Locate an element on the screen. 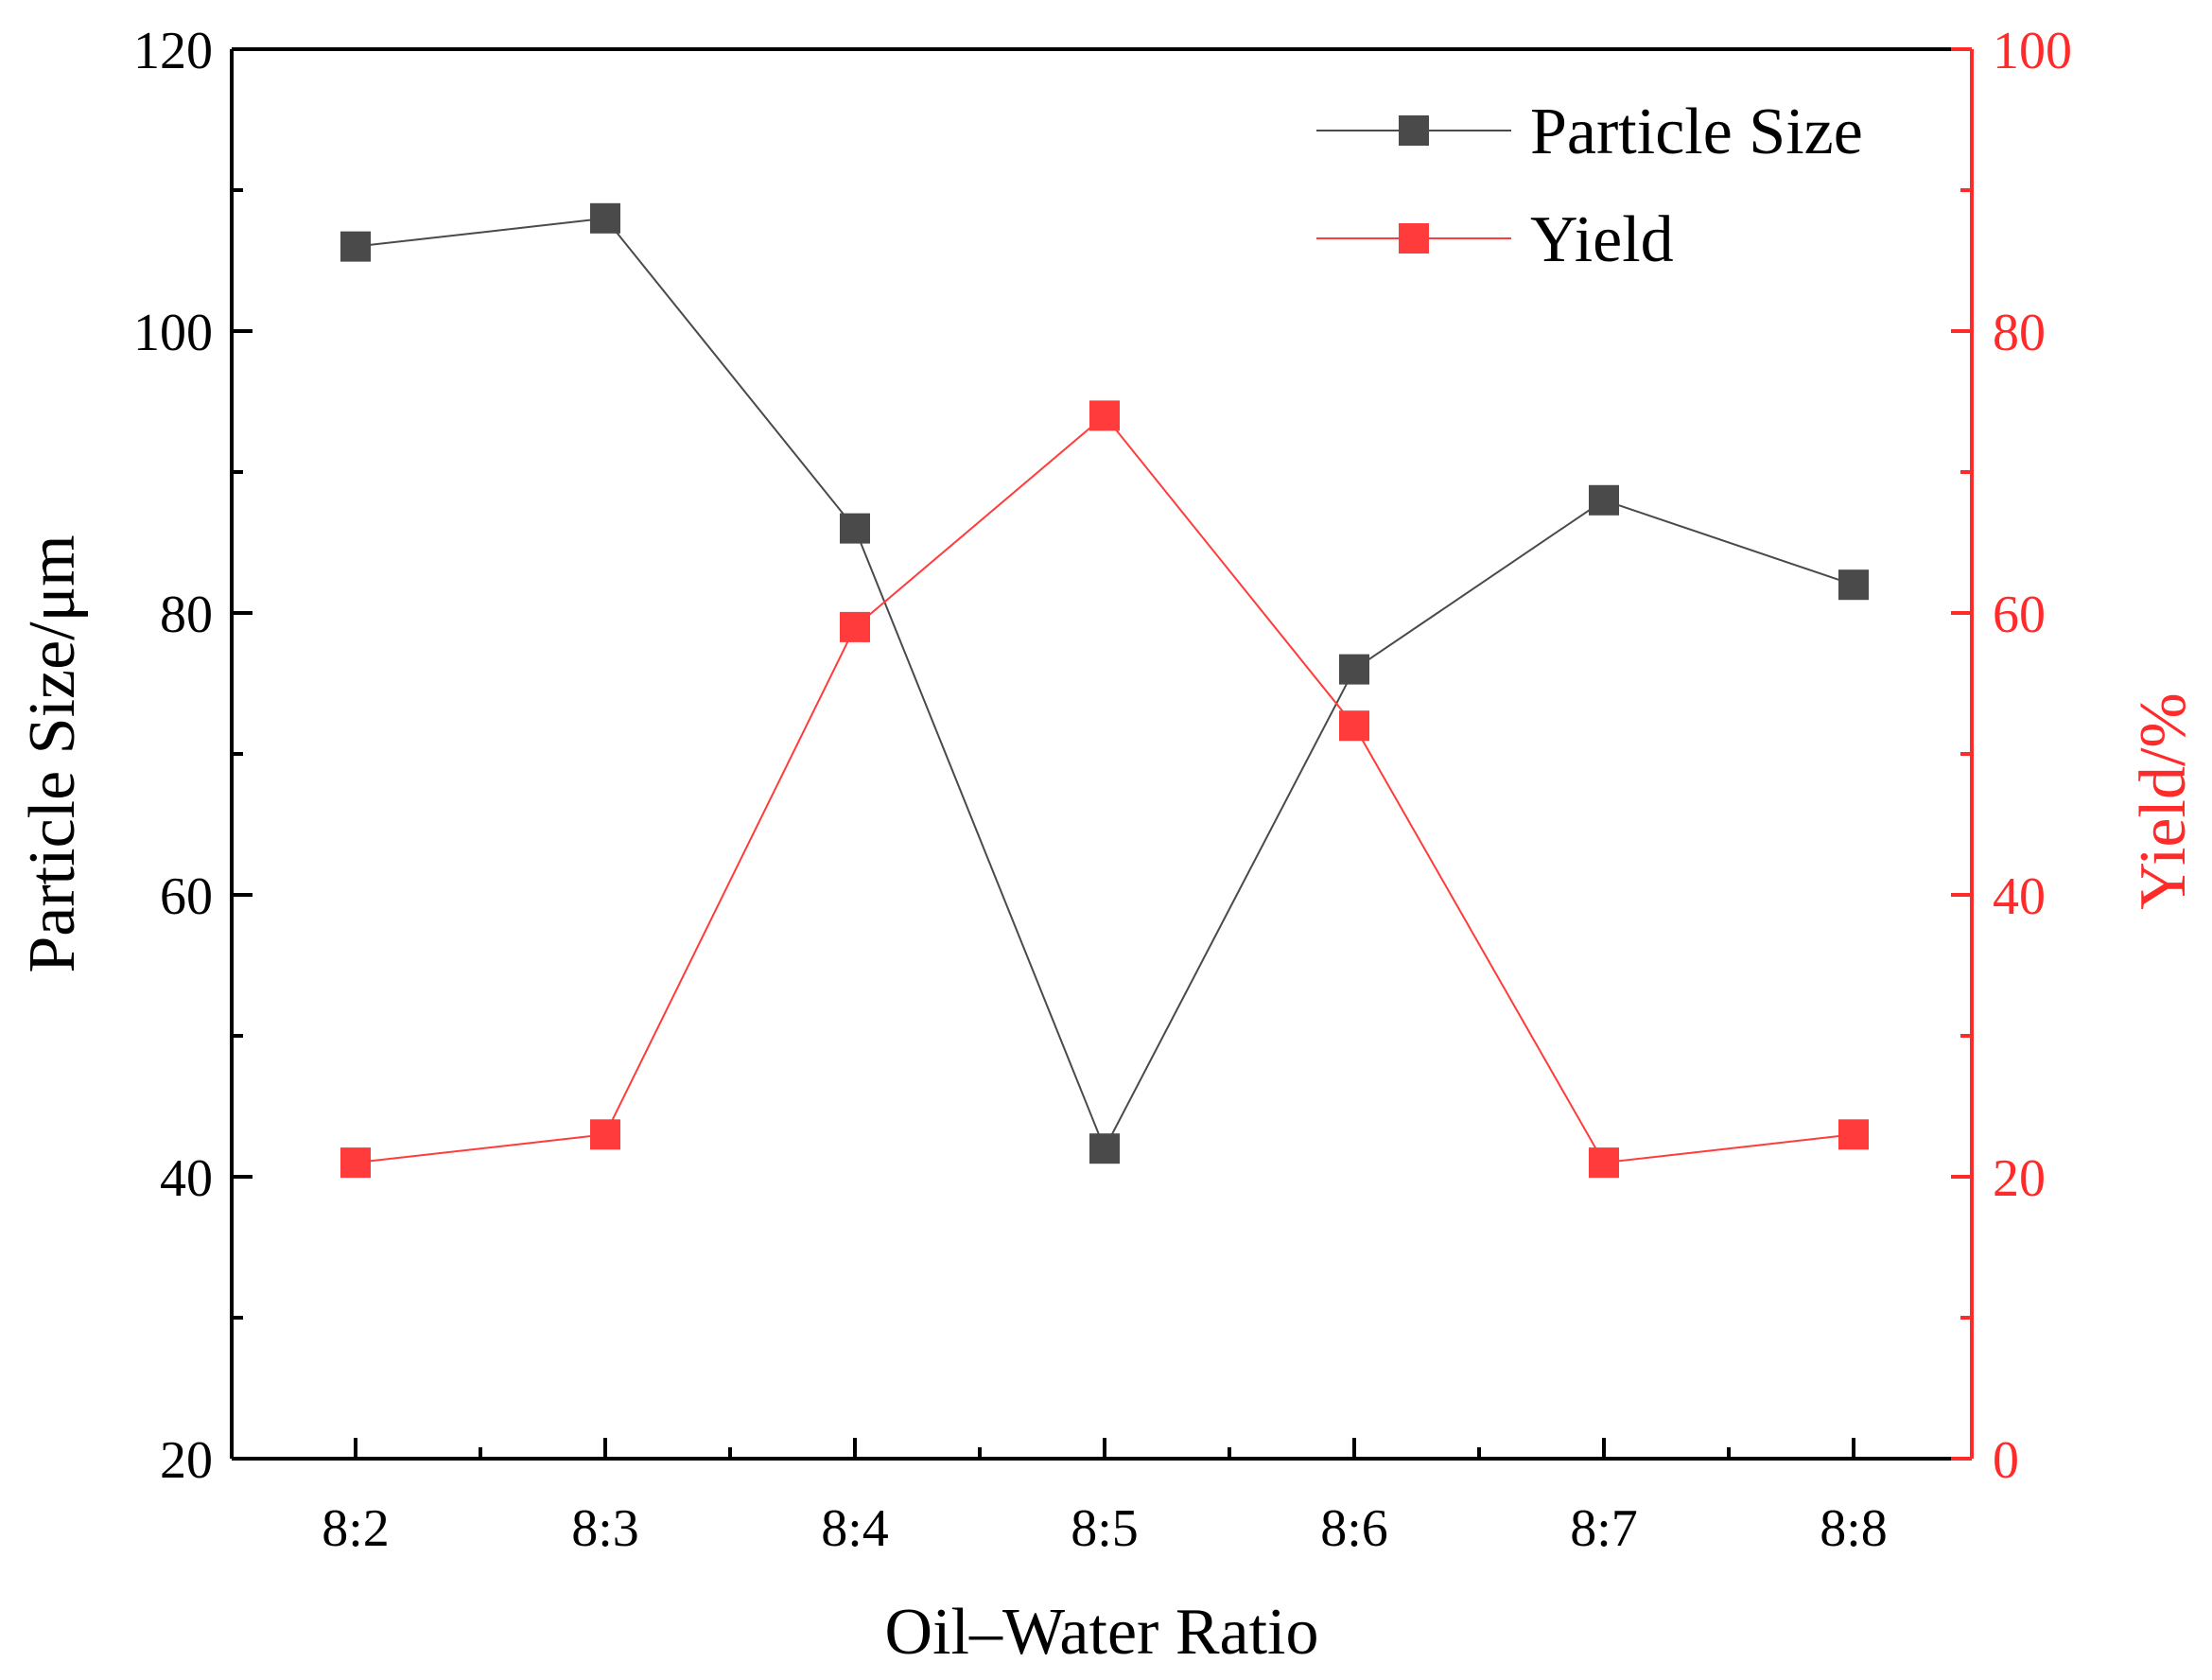 This screenshot has width=2212, height=1680. y-right-tick-label: 0 is located at coordinates (2006, 1460).